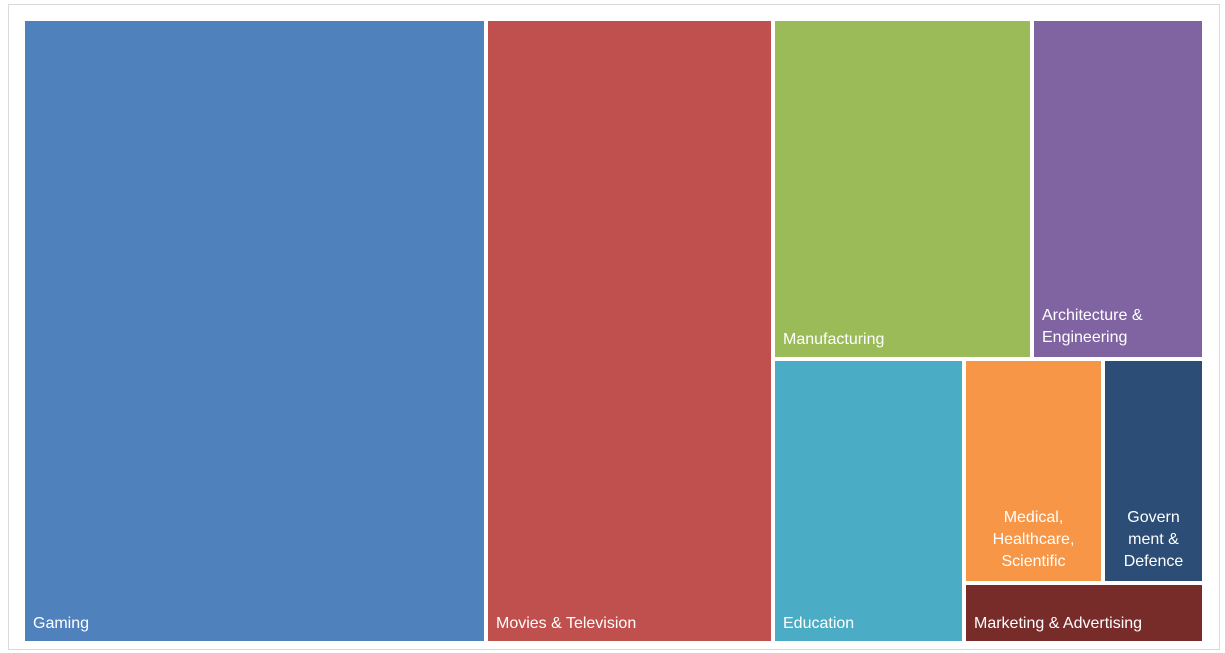 This screenshot has height=653, width=1225. I want to click on treemap-tile-architecture-engineering: Architecture & Engineering, so click(1118, 189).